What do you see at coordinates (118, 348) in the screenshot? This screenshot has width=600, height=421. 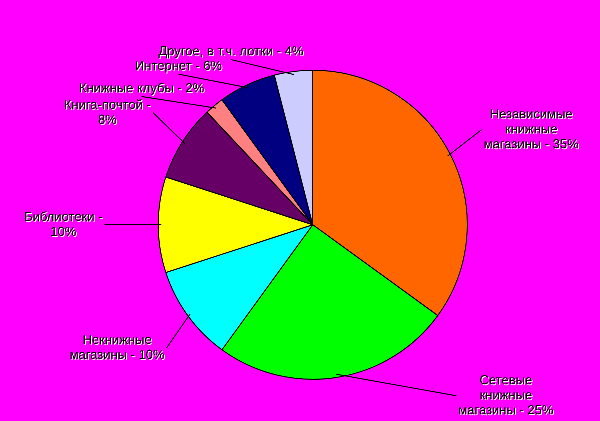 I see `slice-label: Некнижные магазины - 10%` at bounding box center [118, 348].